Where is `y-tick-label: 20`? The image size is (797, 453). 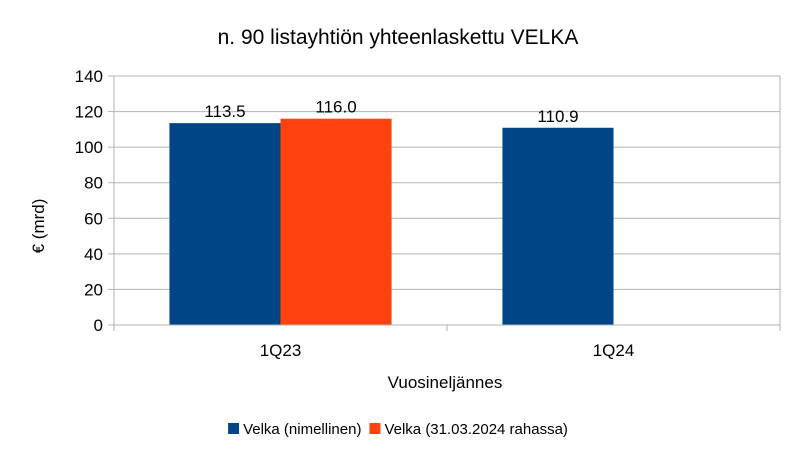 y-tick-label: 20 is located at coordinates (93, 289).